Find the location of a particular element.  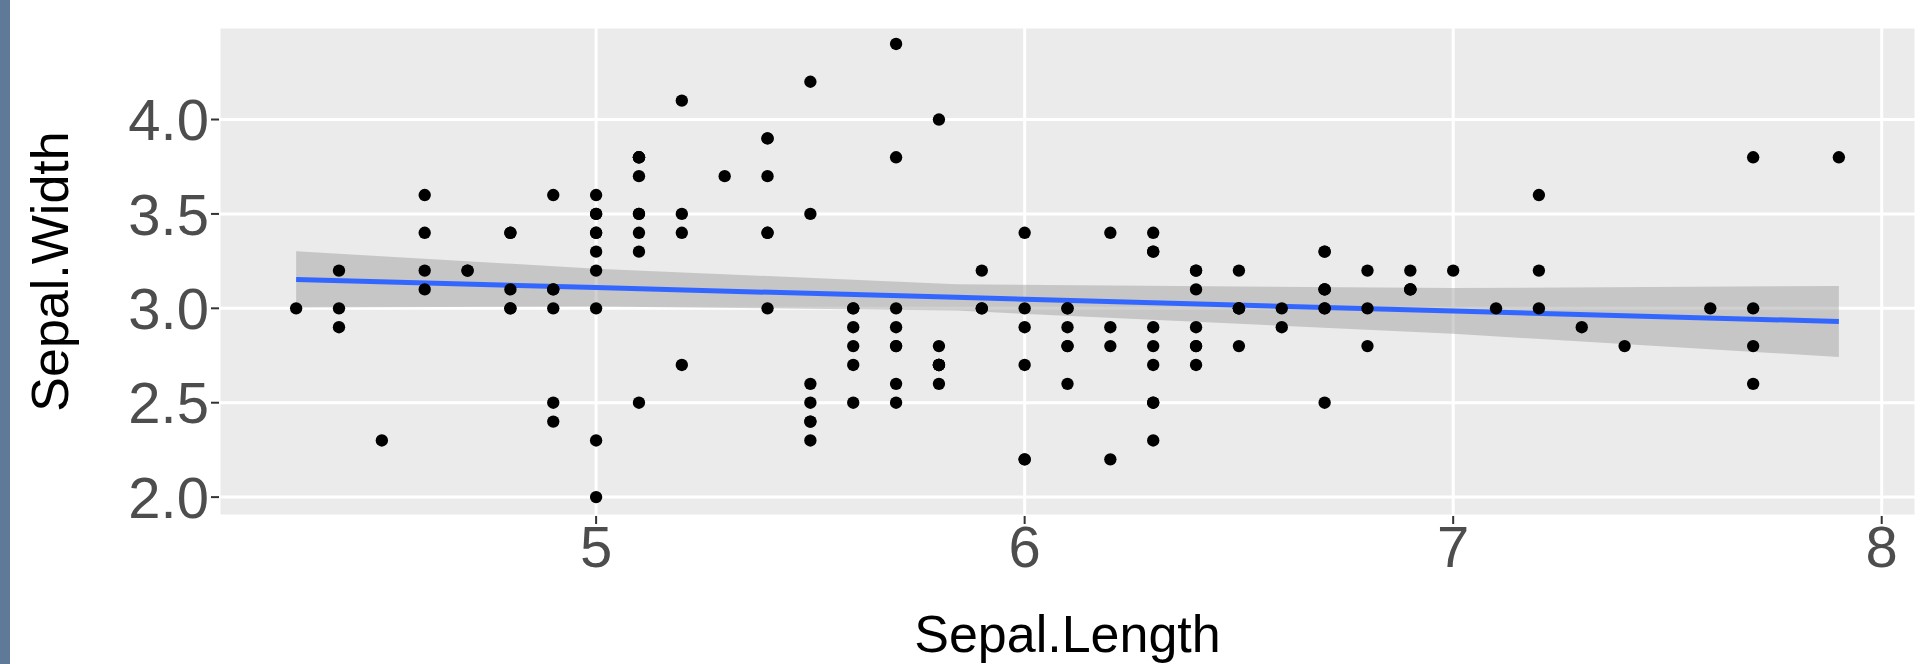

x-tick-label: 6 is located at coordinates (1024, 547).